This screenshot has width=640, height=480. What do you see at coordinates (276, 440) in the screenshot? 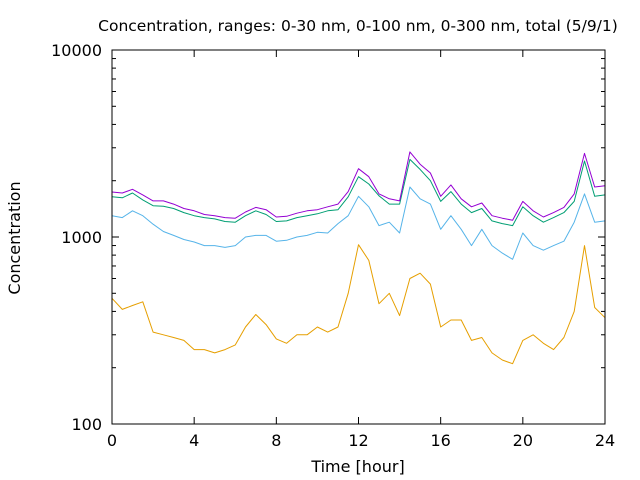
I see `x-tick-label: 8` at bounding box center [276, 440].